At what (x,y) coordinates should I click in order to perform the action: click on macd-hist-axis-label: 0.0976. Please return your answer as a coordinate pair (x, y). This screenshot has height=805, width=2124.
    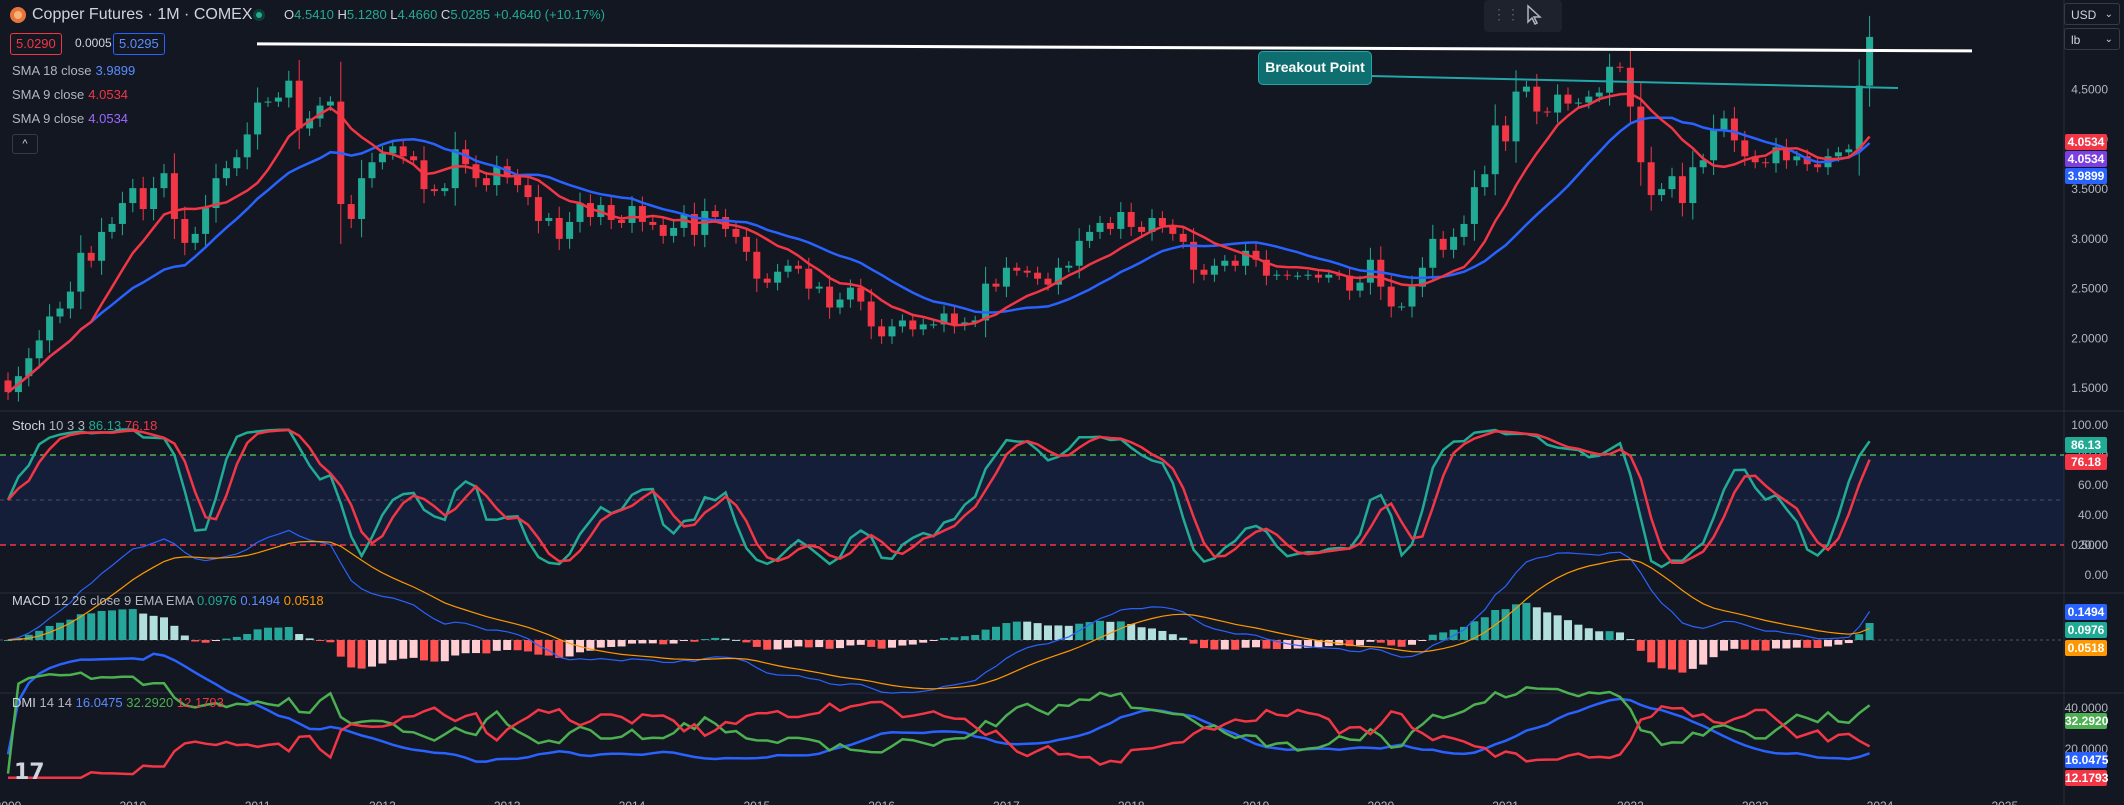
    Looking at the image, I should click on (2086, 630).